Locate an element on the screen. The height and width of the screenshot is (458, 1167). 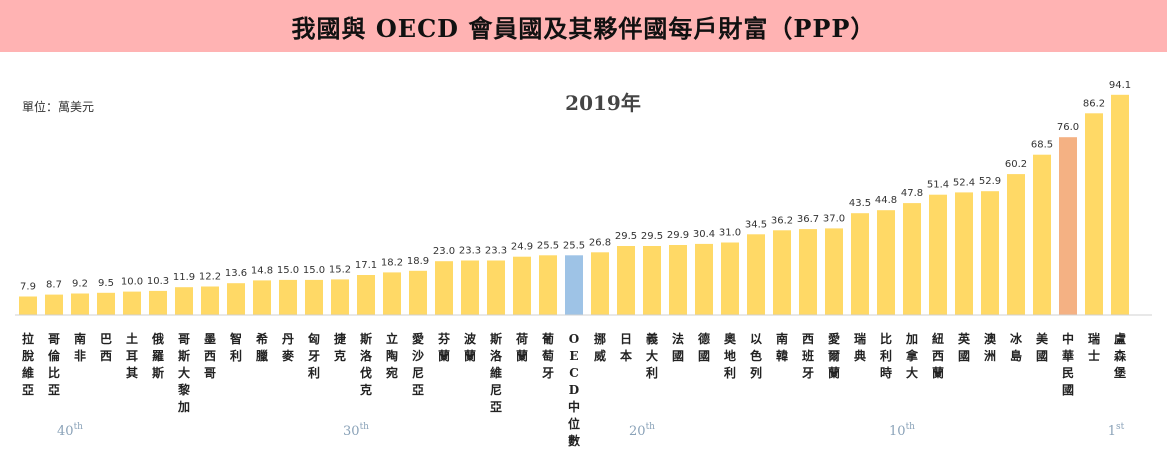
category-label-3: 巴西 is located at coordinates (106, 347).